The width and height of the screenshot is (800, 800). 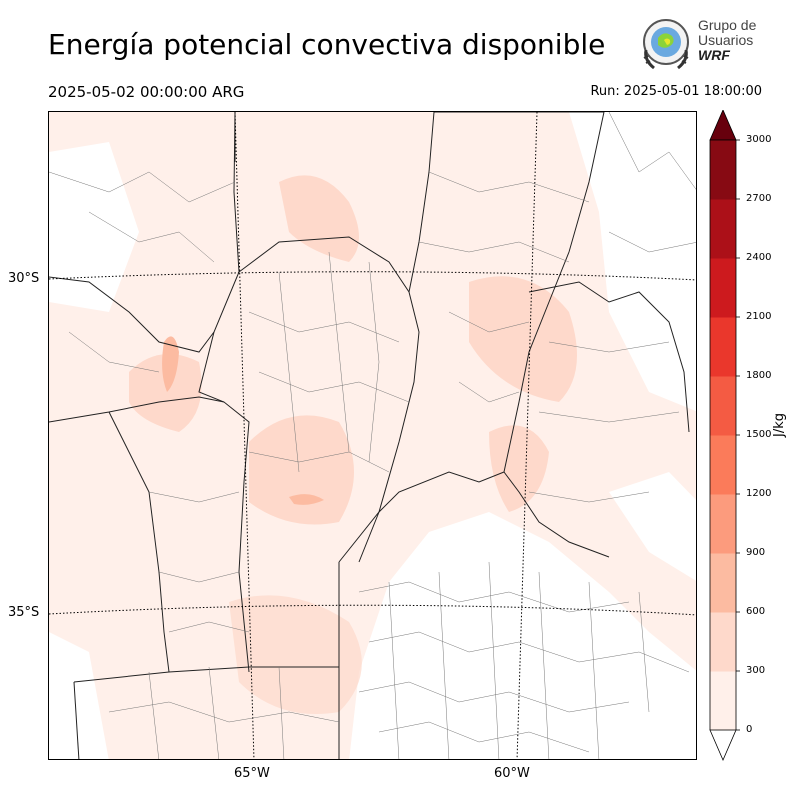 I want to click on colorbar-tick-label: 2700, so click(x=759, y=198).